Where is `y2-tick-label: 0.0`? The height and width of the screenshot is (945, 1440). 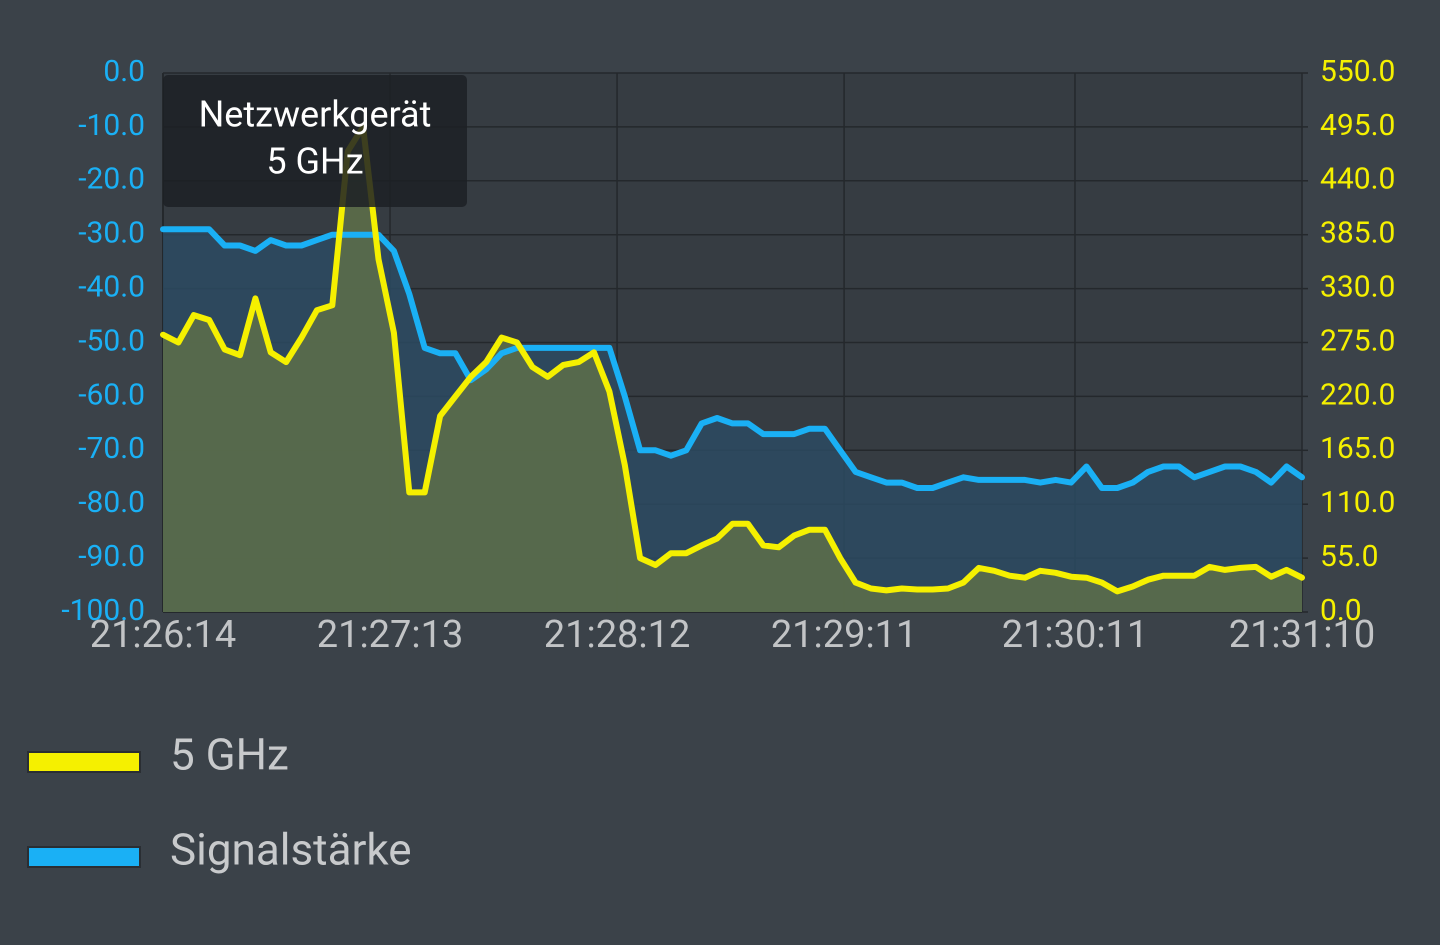 y2-tick-label: 0.0 is located at coordinates (1341, 610).